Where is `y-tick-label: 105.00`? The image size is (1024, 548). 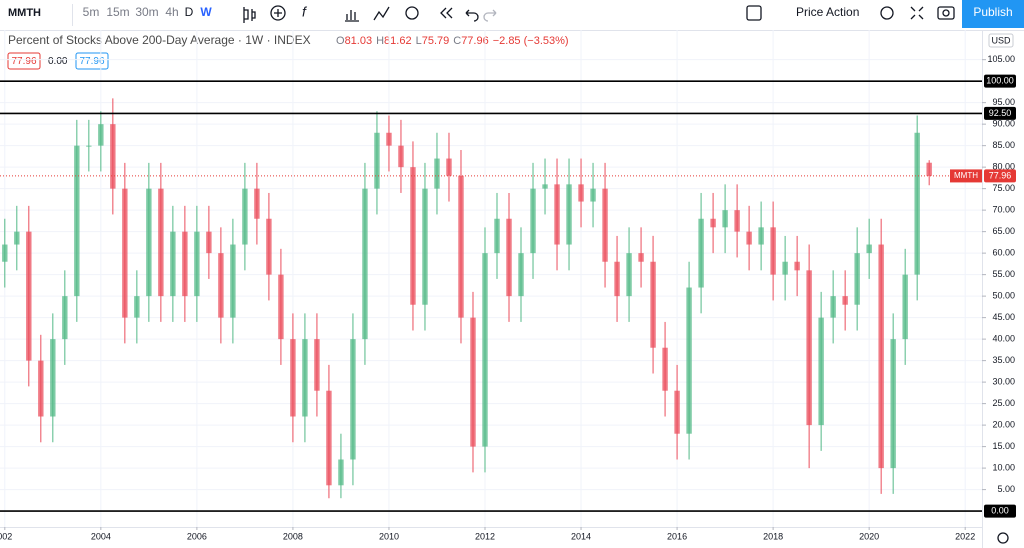 y-tick-label: 105.00 is located at coordinates (1001, 59).